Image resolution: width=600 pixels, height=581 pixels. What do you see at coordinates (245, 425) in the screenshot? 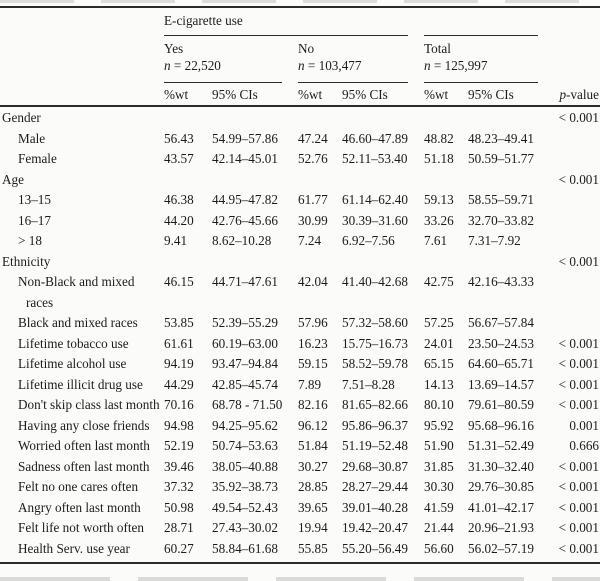
I see `yes-ci-cell: 94.25–95.62` at bounding box center [245, 425].